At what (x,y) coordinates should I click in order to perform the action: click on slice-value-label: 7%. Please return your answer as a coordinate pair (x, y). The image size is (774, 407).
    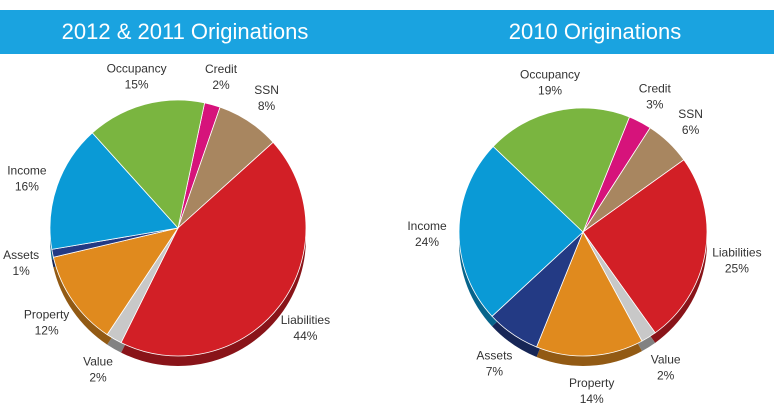
    Looking at the image, I should click on (495, 372).